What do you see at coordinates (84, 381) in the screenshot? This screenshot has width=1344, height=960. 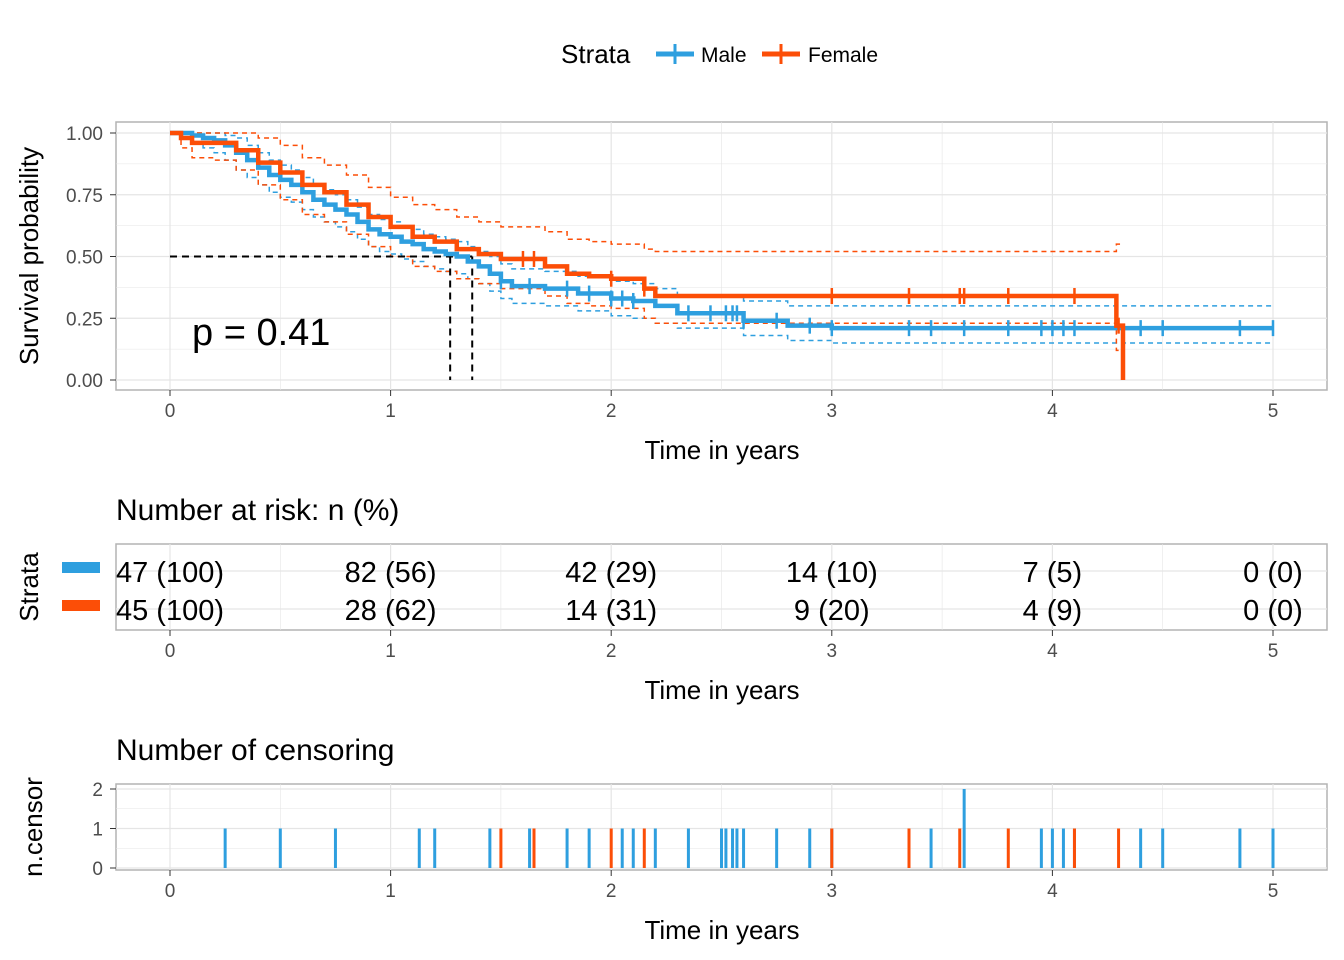 I see `survival-y-tick-label: 0.00` at bounding box center [84, 381].